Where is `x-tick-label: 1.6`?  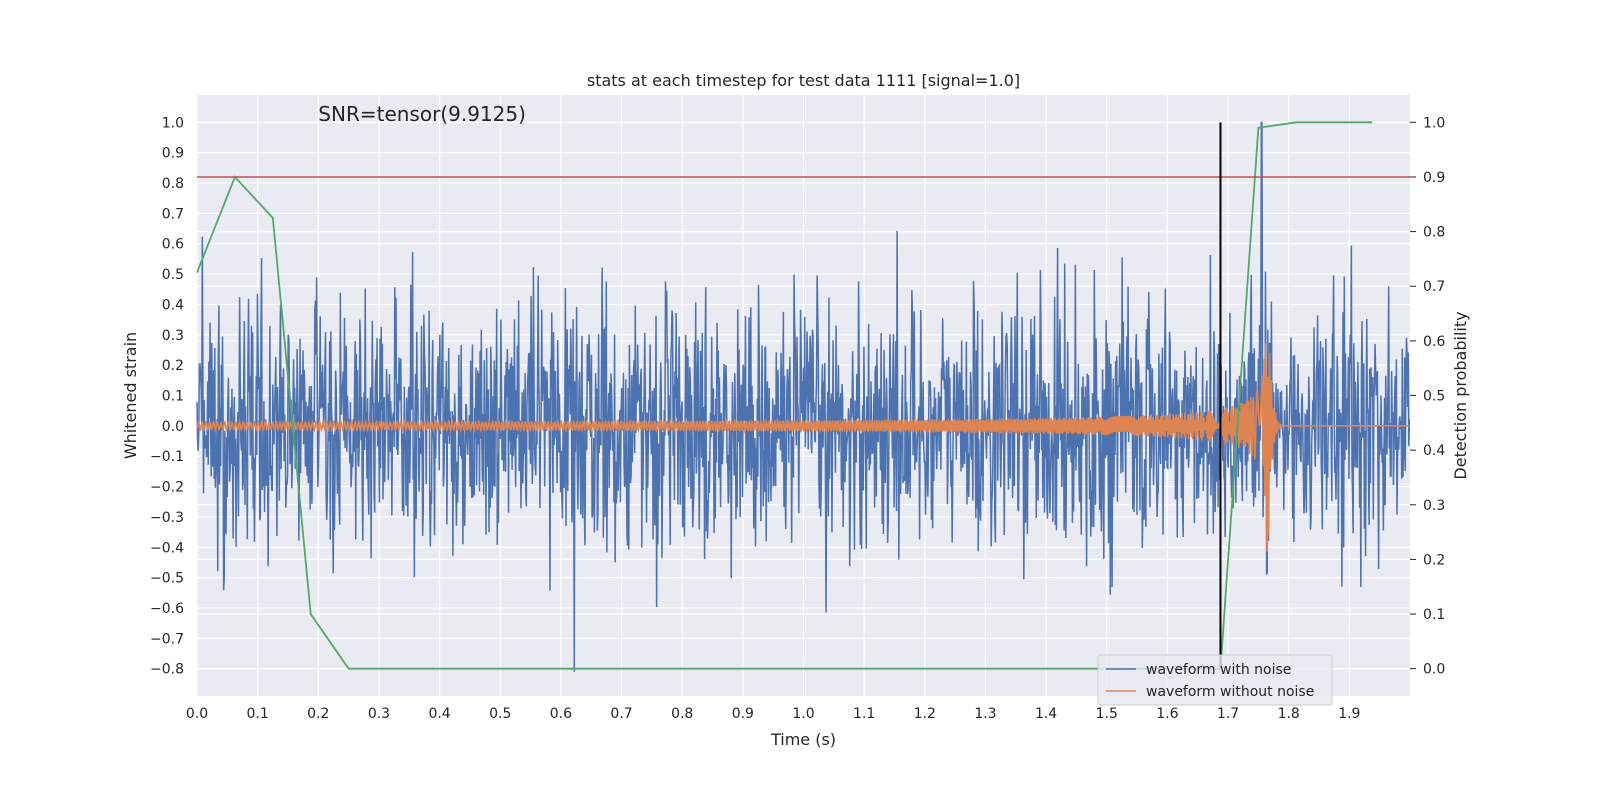 x-tick-label: 1.6 is located at coordinates (1167, 714).